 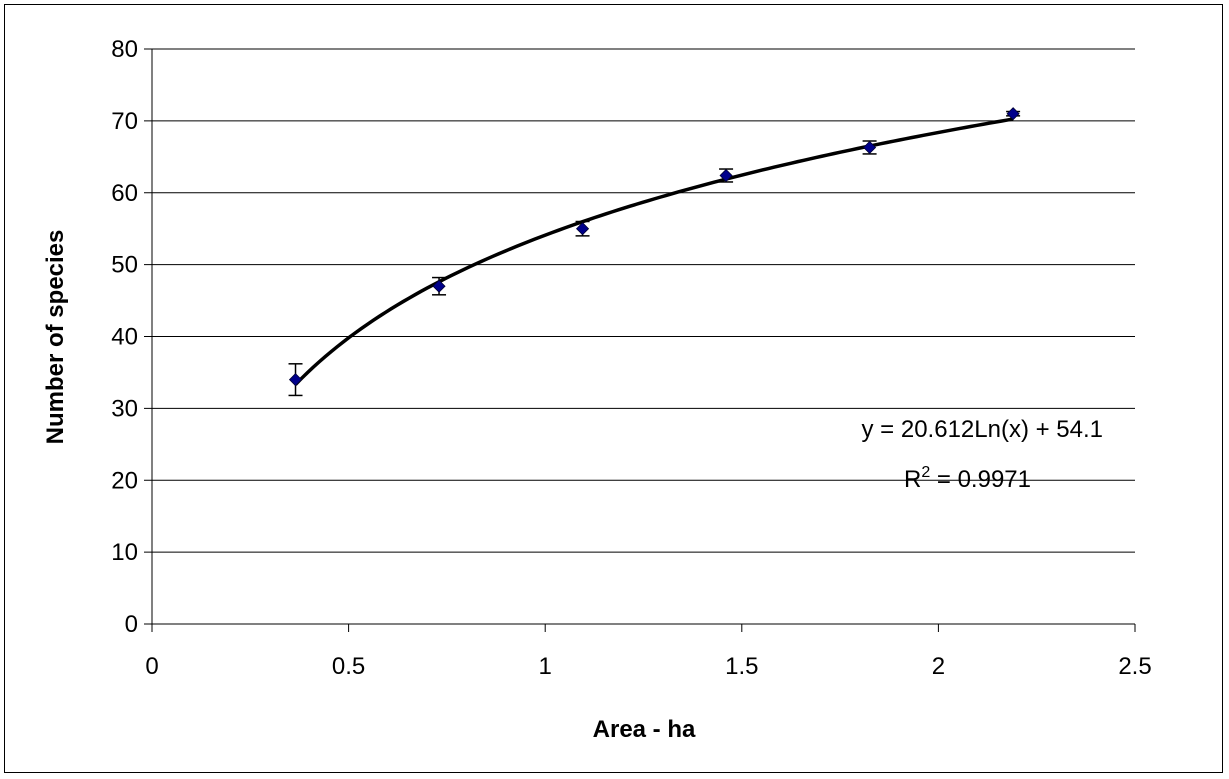 I want to click on x-tick-label: 2, so click(x=938, y=666).